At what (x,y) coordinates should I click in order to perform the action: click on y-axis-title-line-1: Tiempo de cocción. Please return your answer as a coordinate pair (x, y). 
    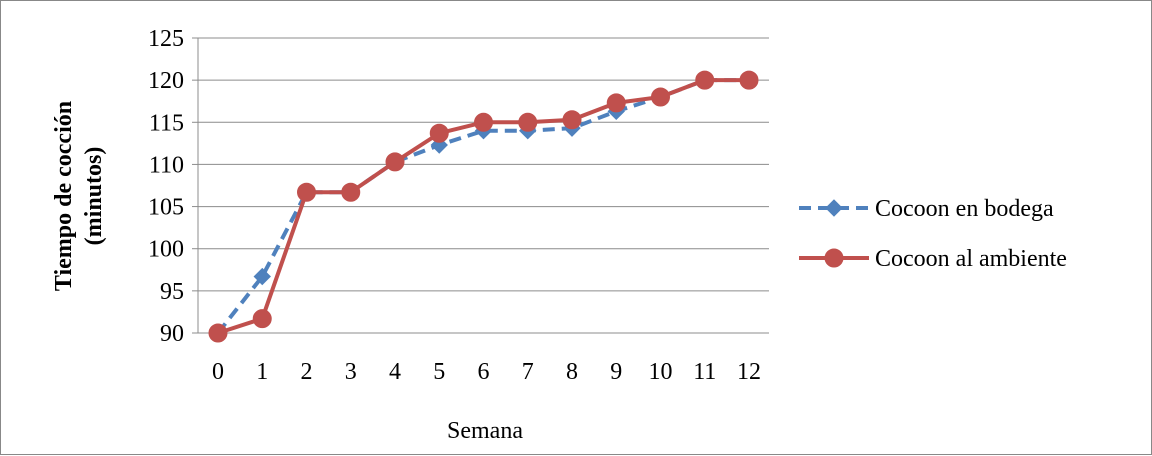
    Looking at the image, I should click on (64, 196).